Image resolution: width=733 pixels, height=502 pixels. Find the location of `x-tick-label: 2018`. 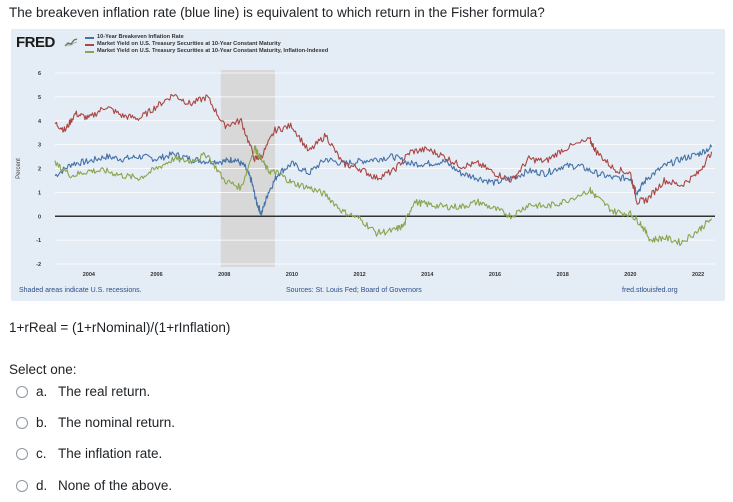

x-tick-label: 2018 is located at coordinates (563, 275).